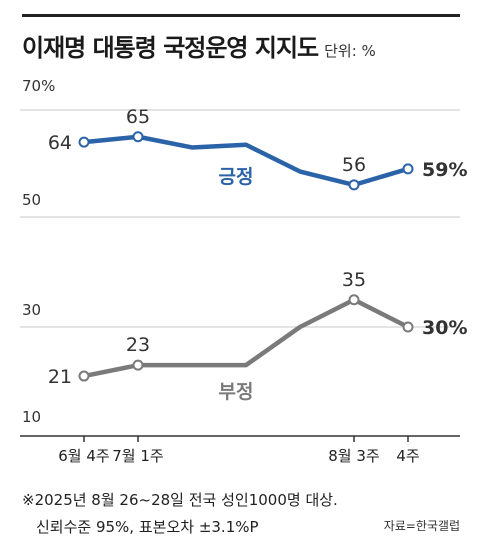  I want to click on y-tick-label: 70%, so click(38, 86).